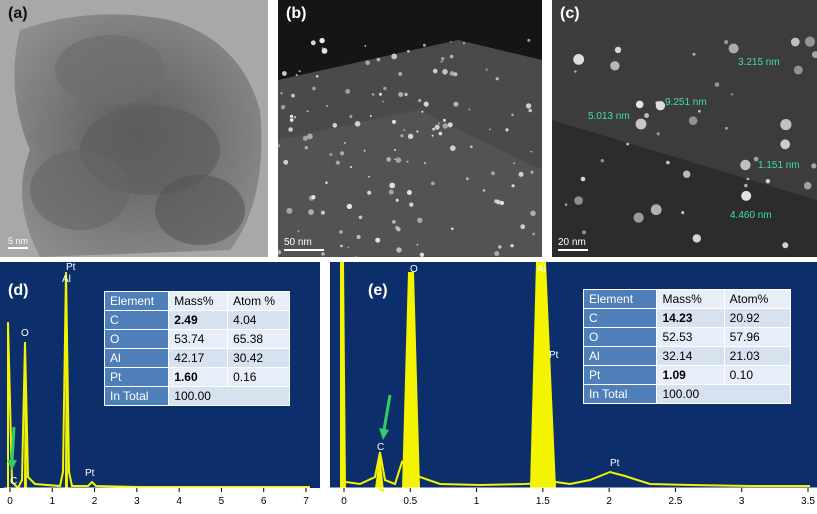 Image resolution: width=817 pixels, height=514 pixels. What do you see at coordinates (136, 358) in the screenshot?
I see `row-el-d: Al` at bounding box center [136, 358].